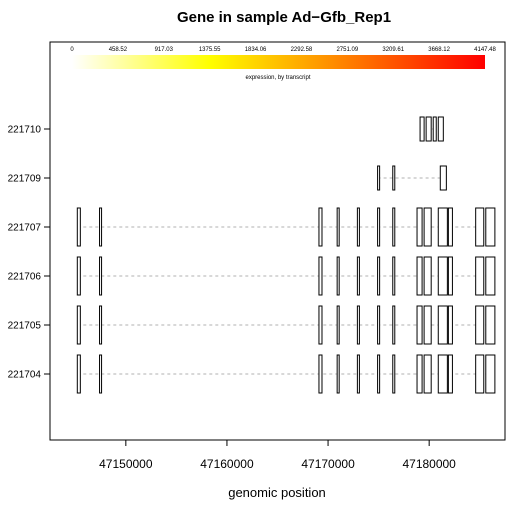  What do you see at coordinates (29, 253) in the screenshot?
I see `y-axis: 221704 221705 221706 221707 221709 221710` at bounding box center [29, 253].